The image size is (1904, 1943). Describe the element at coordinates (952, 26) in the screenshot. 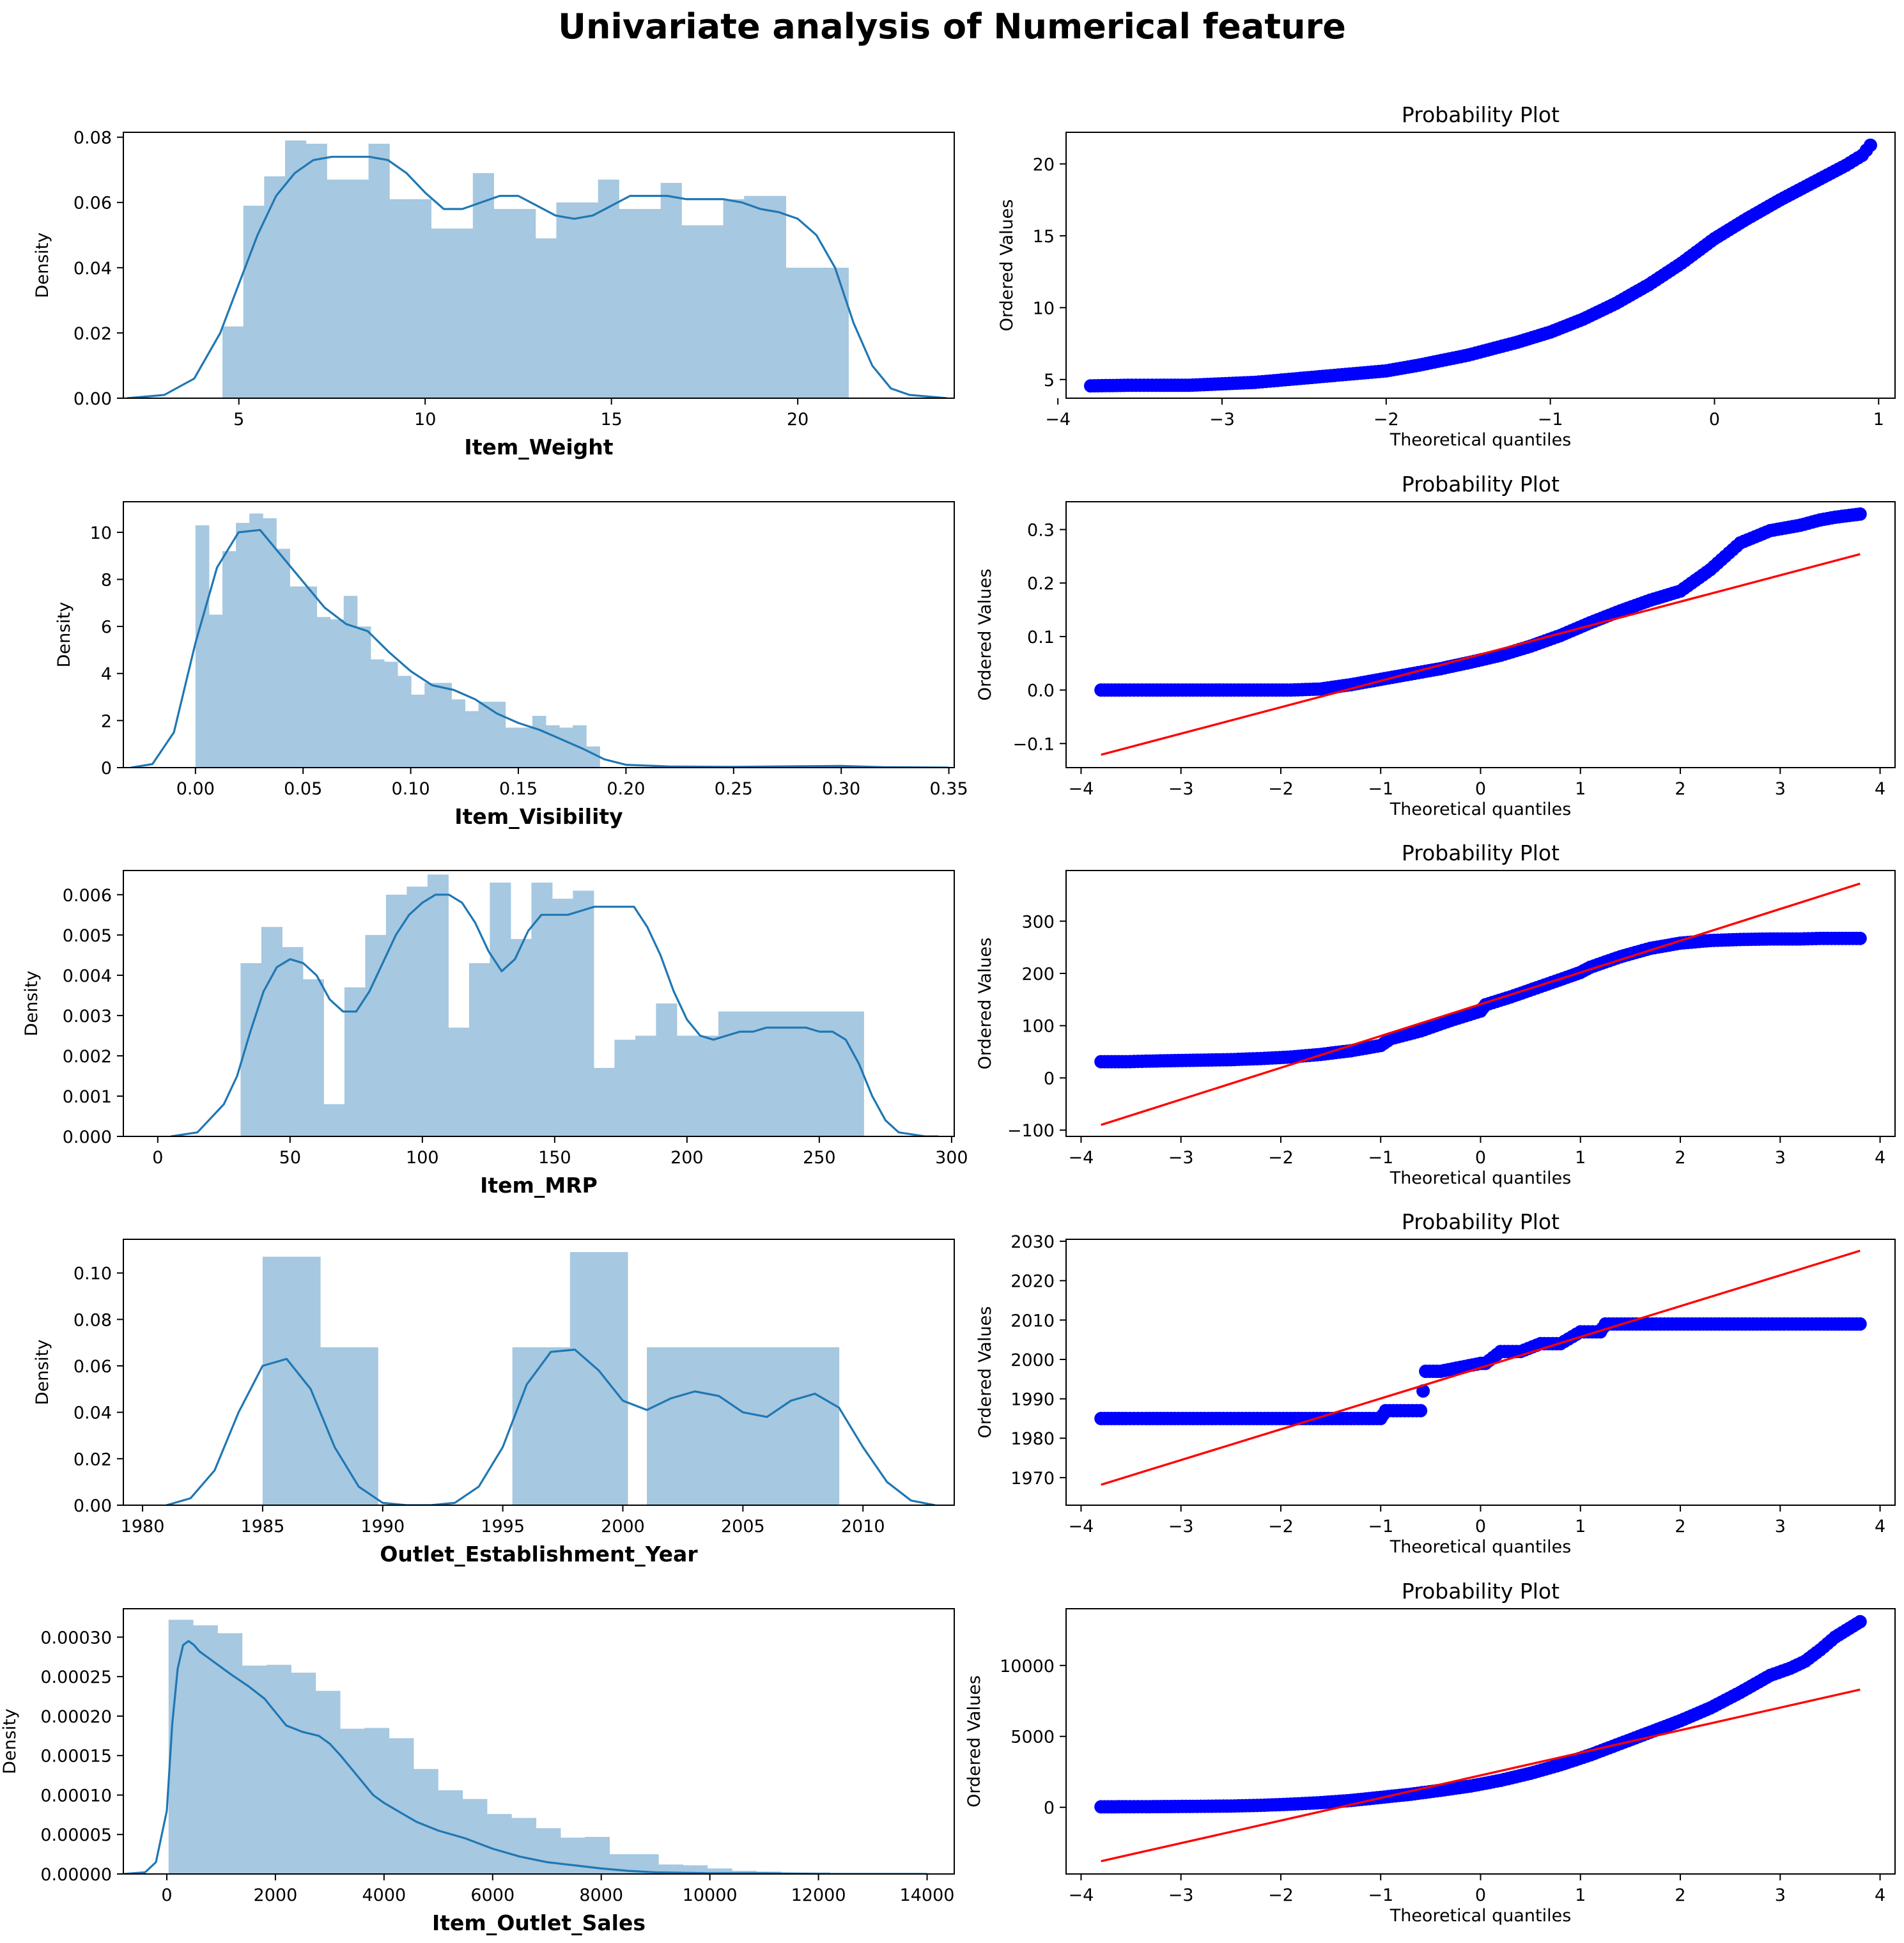

I see `figure-title: Univariate analysis of Numerical feature` at that location.